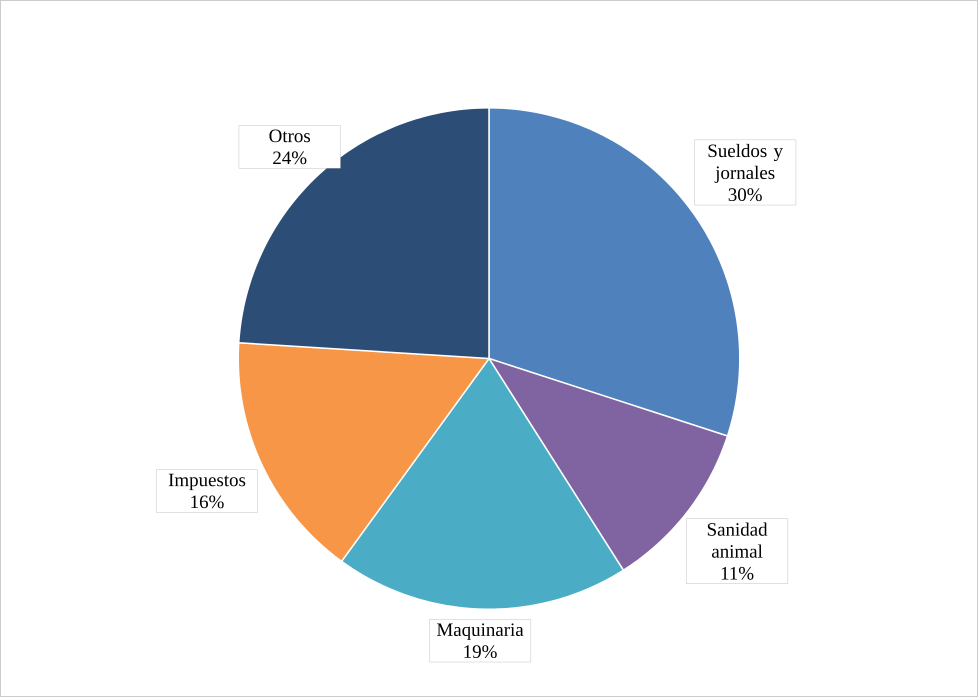  Describe the element at coordinates (207, 501) in the screenshot. I see `data-label: 16%` at that location.